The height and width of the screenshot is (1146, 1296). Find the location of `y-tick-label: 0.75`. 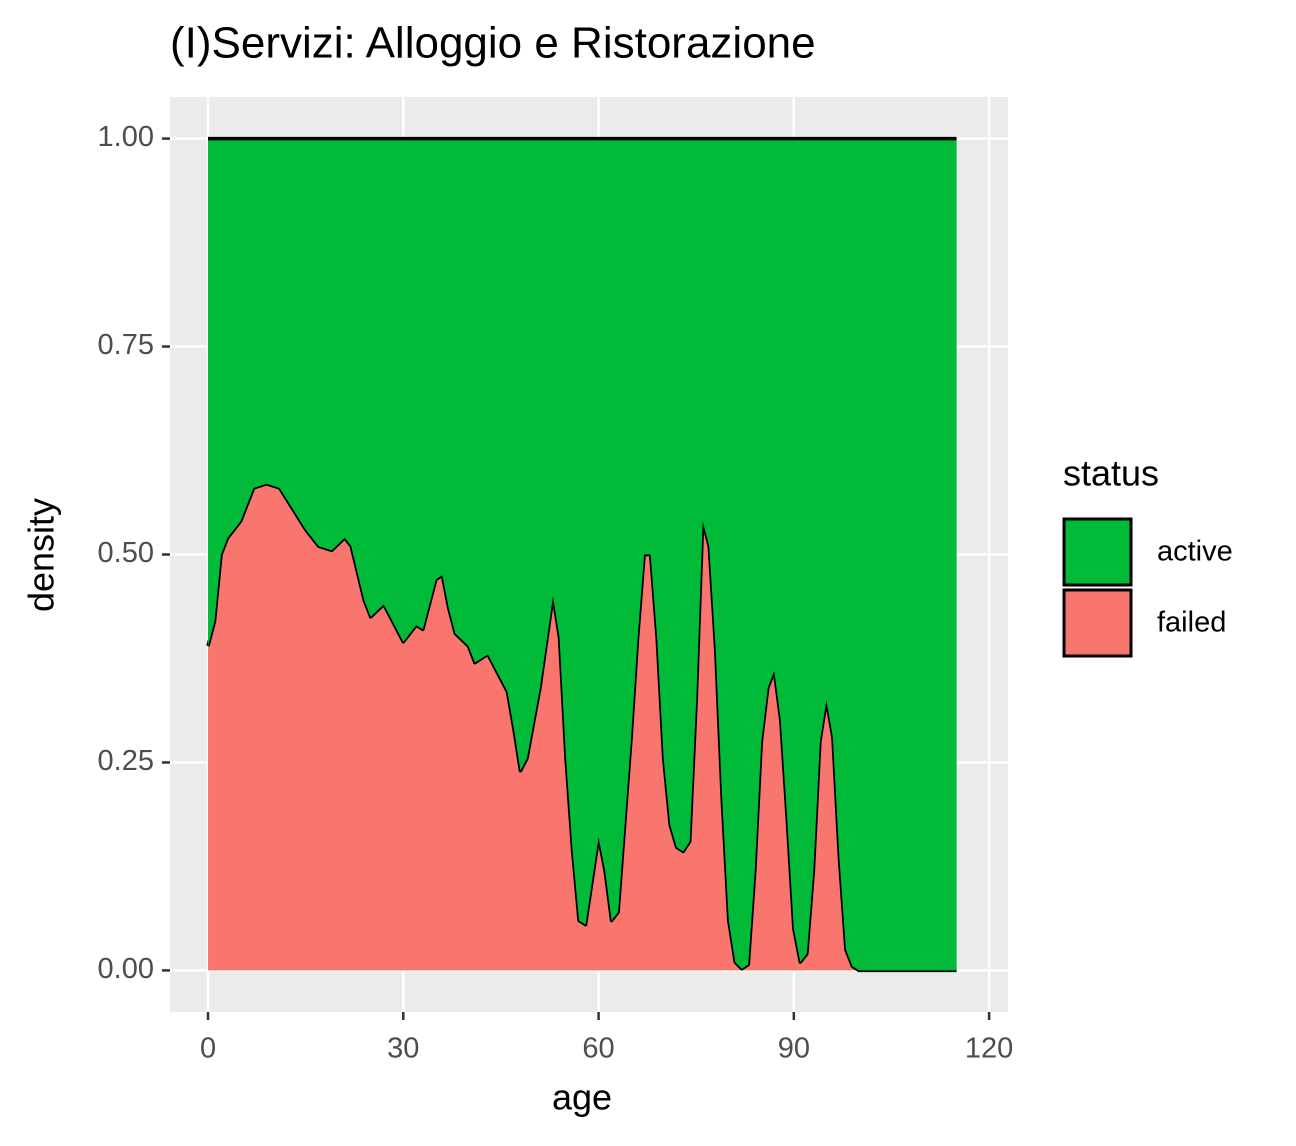

y-tick-label: 0.75 is located at coordinates (126, 345).